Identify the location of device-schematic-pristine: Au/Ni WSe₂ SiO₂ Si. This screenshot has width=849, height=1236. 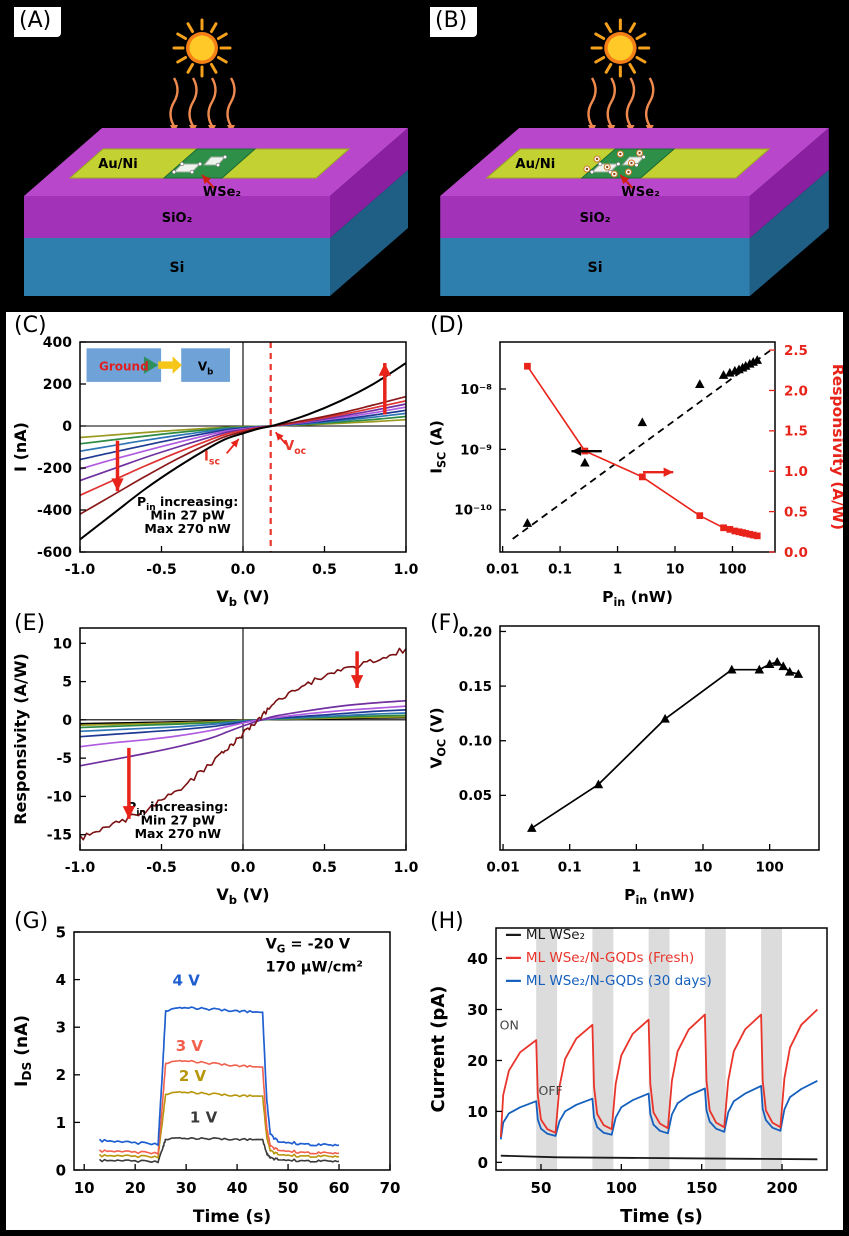
(216, 157).